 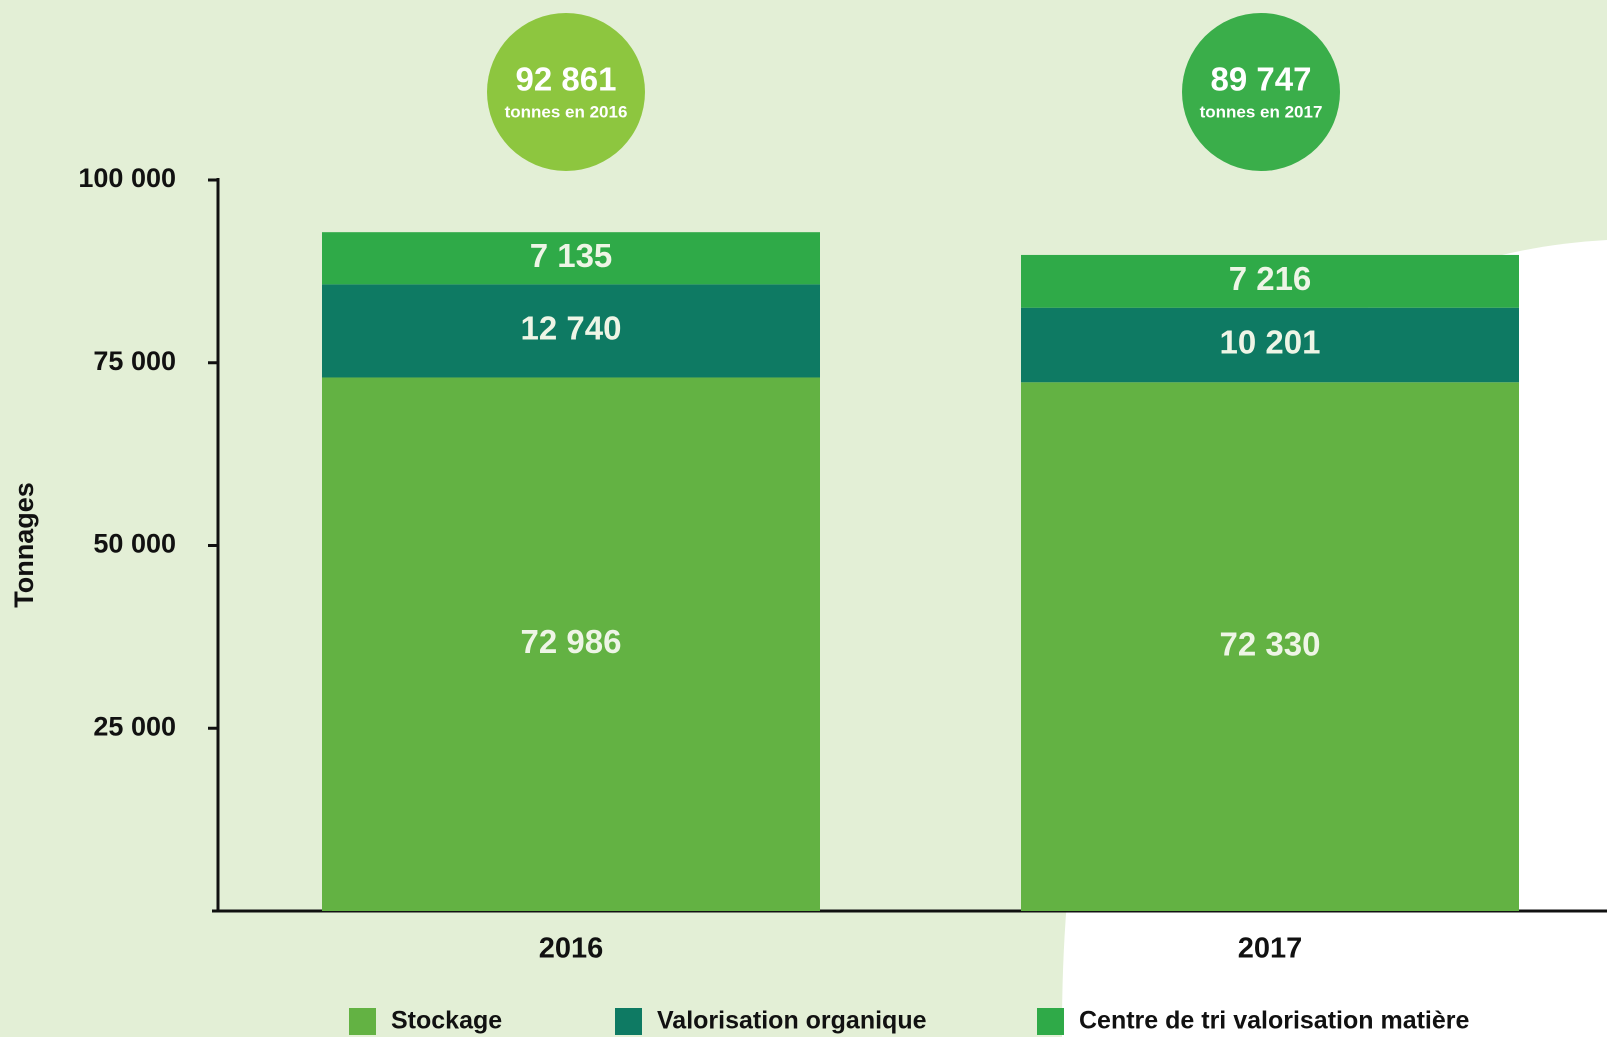 What do you see at coordinates (571, 328) in the screenshot?
I see `data-label: 12 740` at bounding box center [571, 328].